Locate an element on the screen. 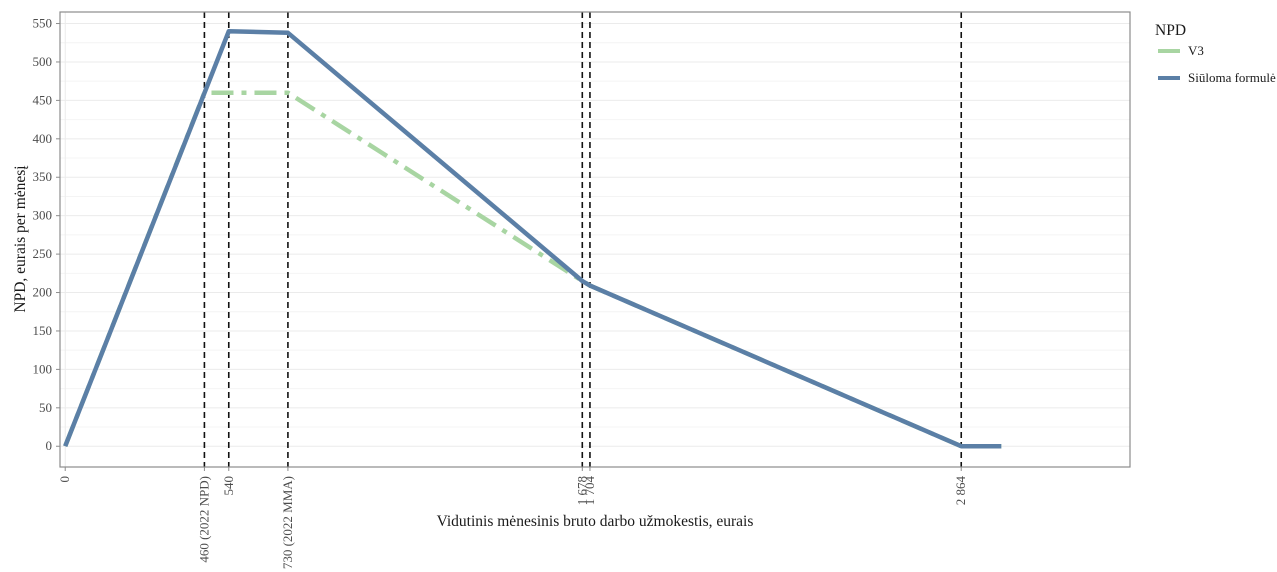 The height and width of the screenshot is (572, 1277). y-tick-label: 100 is located at coordinates (43, 368).